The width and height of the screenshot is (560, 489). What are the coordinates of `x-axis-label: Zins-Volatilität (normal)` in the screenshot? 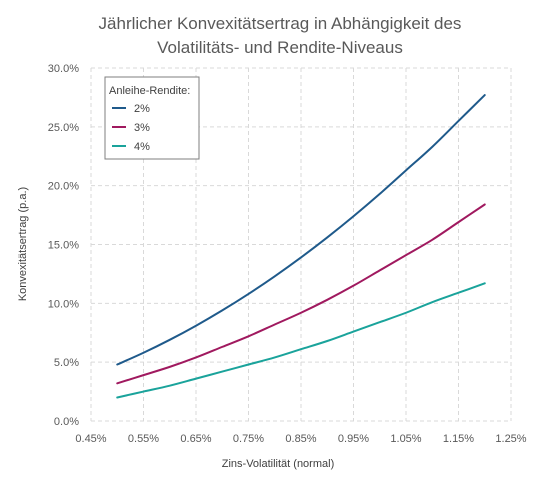 It's located at (278, 464).